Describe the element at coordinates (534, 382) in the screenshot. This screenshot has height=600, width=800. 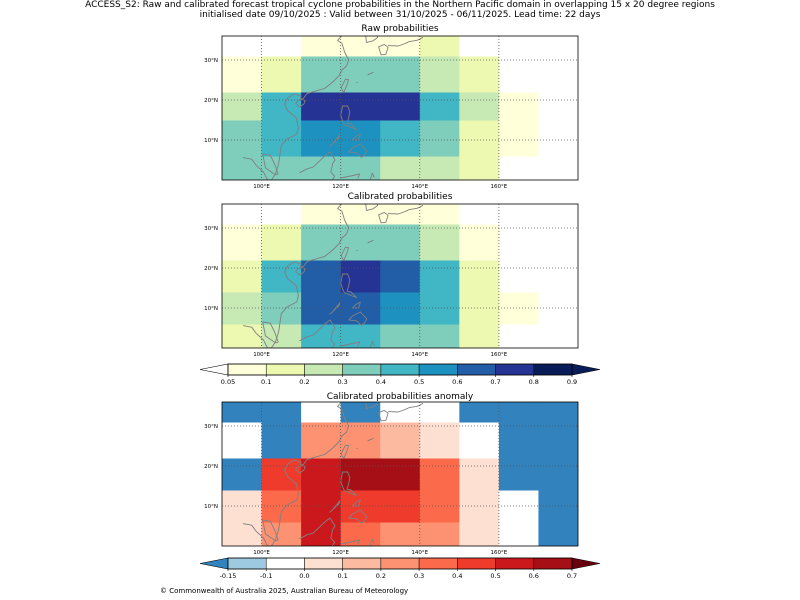
I see `colorbar-tick-label: 0.8` at that location.